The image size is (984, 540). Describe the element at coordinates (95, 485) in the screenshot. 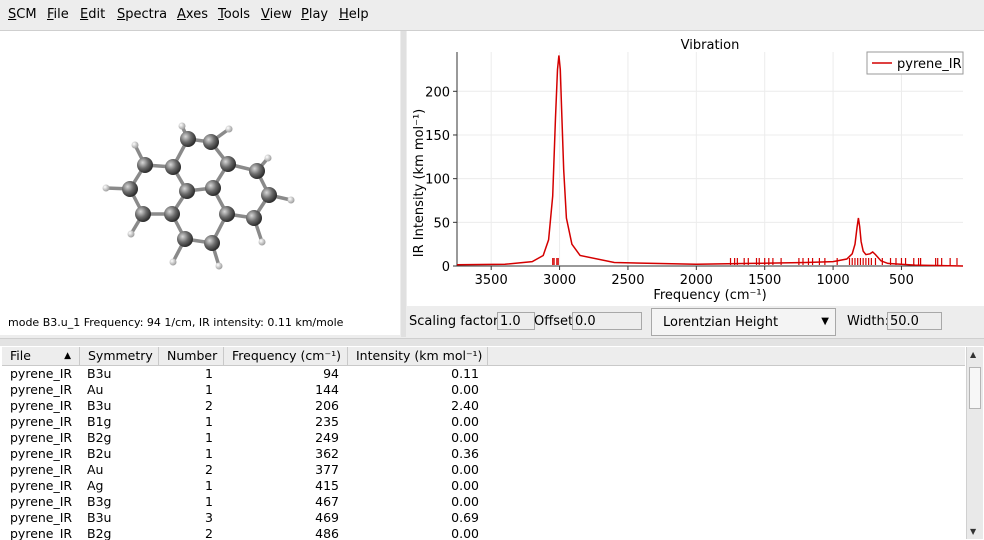

I see `cell-symmetry: Ag` at that location.